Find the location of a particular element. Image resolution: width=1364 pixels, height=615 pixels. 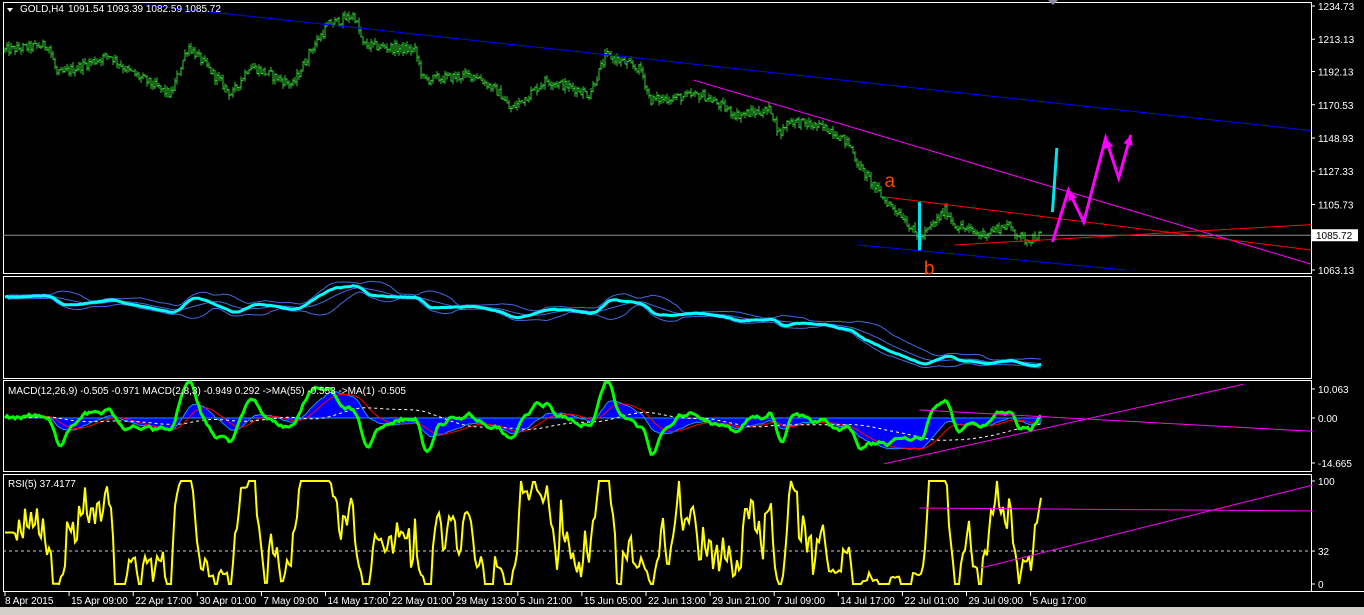

macd-panel is located at coordinates (658, 422).